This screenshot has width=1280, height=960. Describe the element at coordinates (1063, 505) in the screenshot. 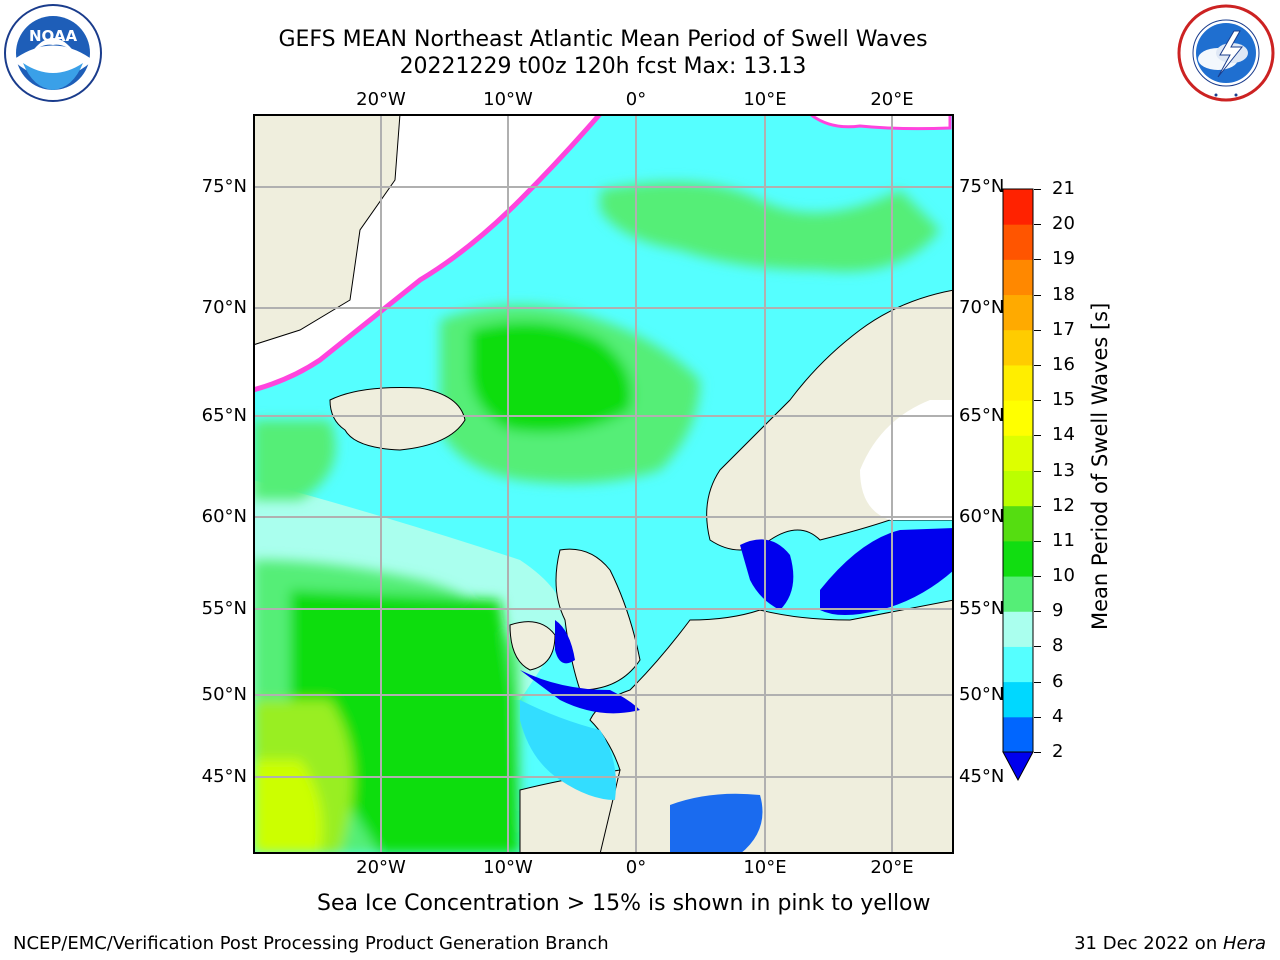

I see `colorbar-tick-label: 12` at that location.